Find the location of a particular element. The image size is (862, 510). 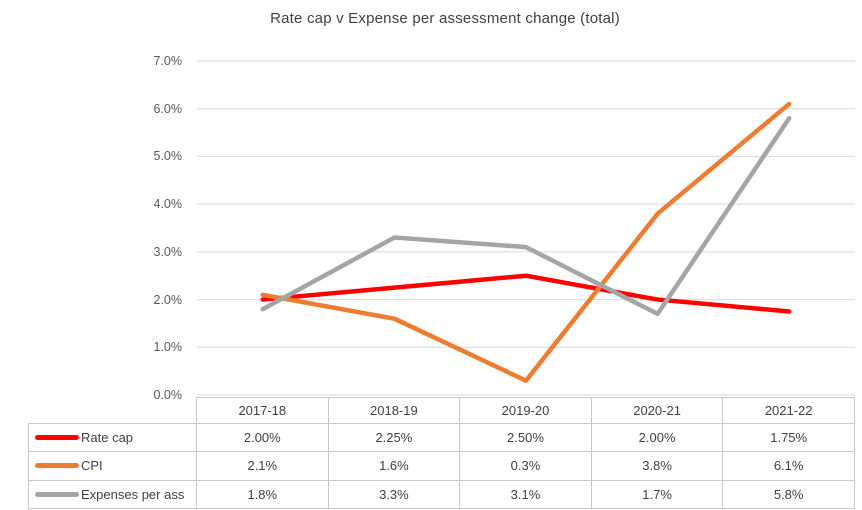

table-header-cell: 2017-18 is located at coordinates (263, 410).